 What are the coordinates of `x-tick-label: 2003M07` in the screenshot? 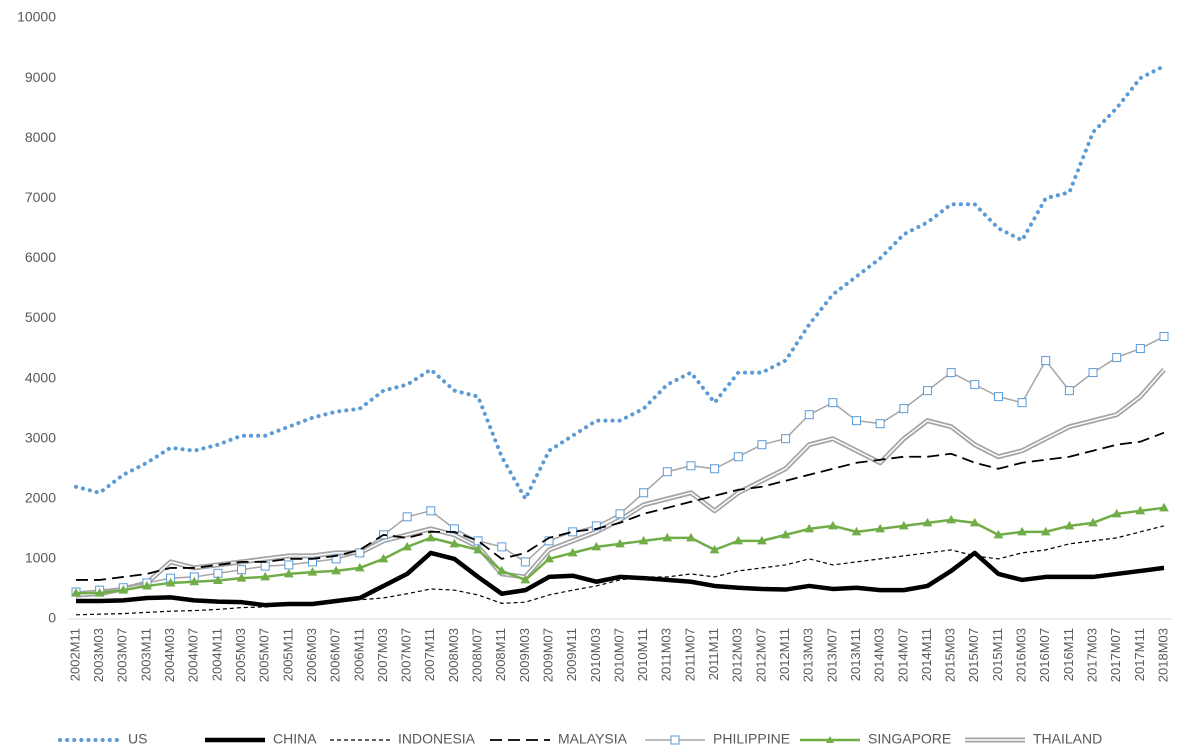 It's located at (122, 655).